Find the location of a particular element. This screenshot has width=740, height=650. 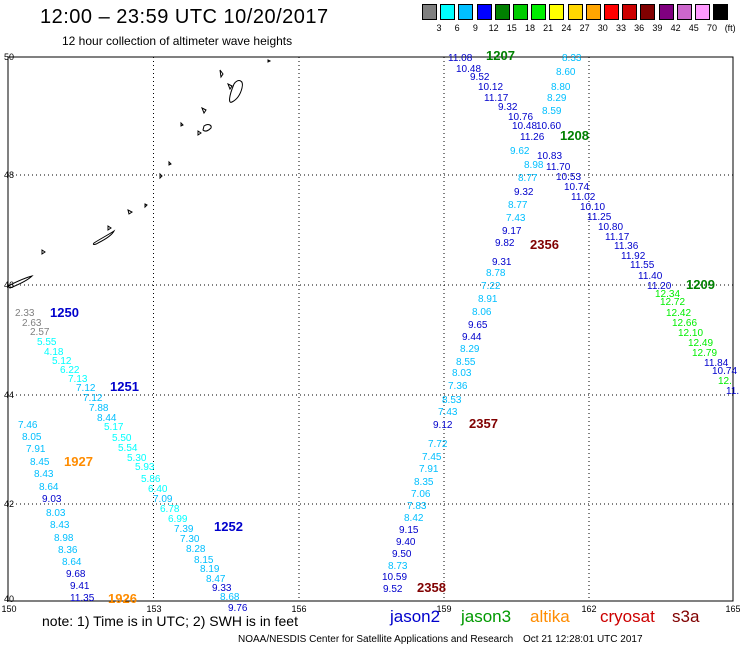

wave-height-value: 11. is located at coordinates (732, 391).